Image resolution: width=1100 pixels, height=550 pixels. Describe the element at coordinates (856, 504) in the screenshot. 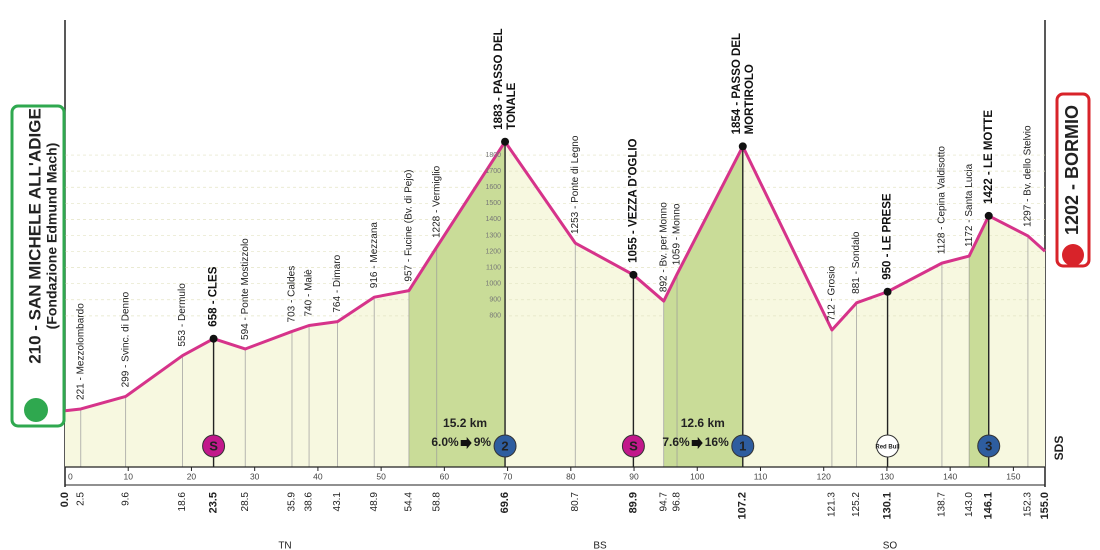

I see `km-label: 125.2` at that location.